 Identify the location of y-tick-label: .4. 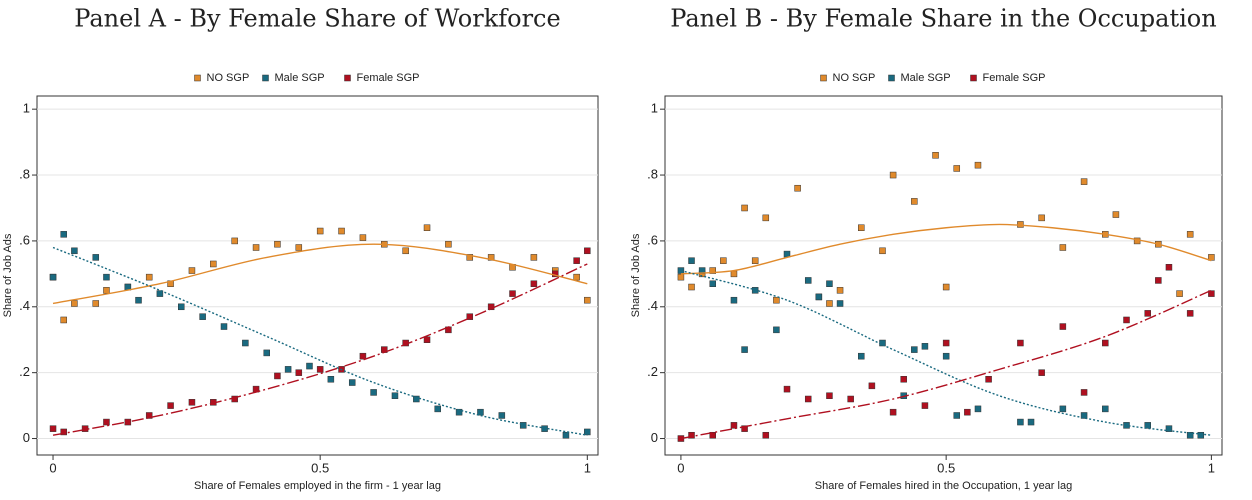
(24, 305).